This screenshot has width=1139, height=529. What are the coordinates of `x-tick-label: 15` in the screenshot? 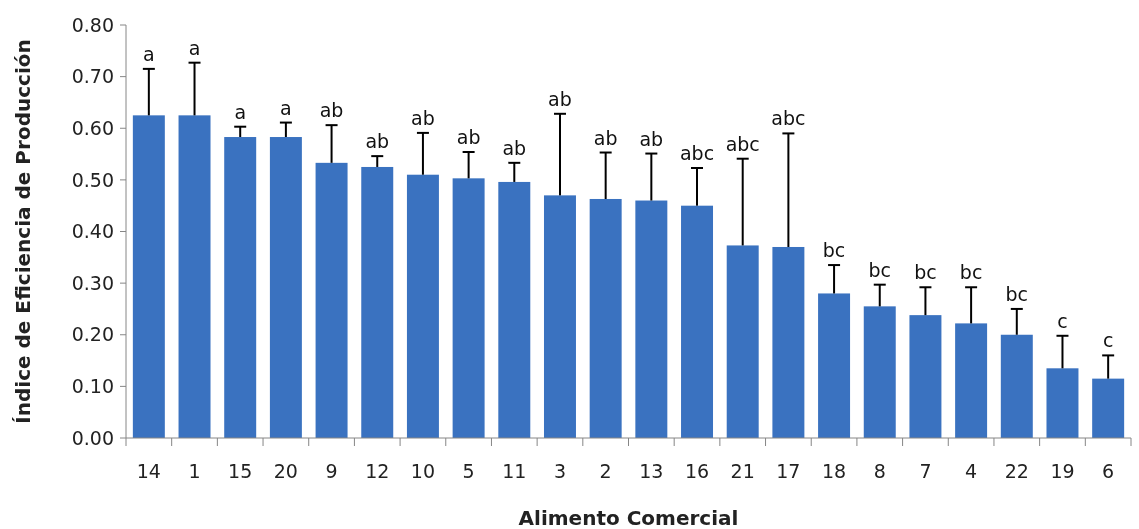 It's located at (240, 471).